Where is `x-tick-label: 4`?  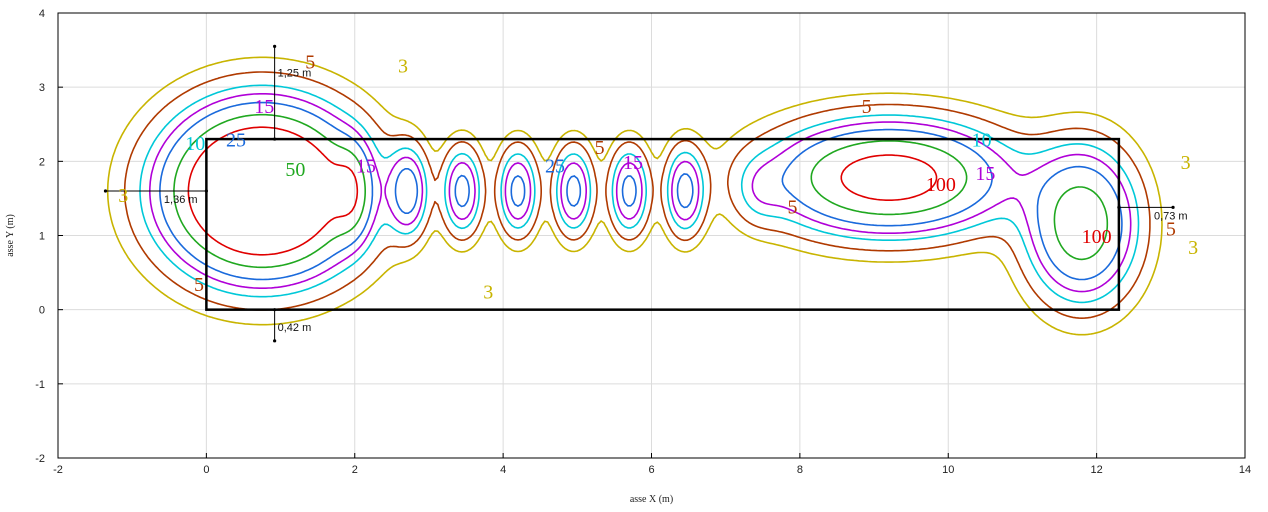 x-tick-label: 4 is located at coordinates (503, 470).